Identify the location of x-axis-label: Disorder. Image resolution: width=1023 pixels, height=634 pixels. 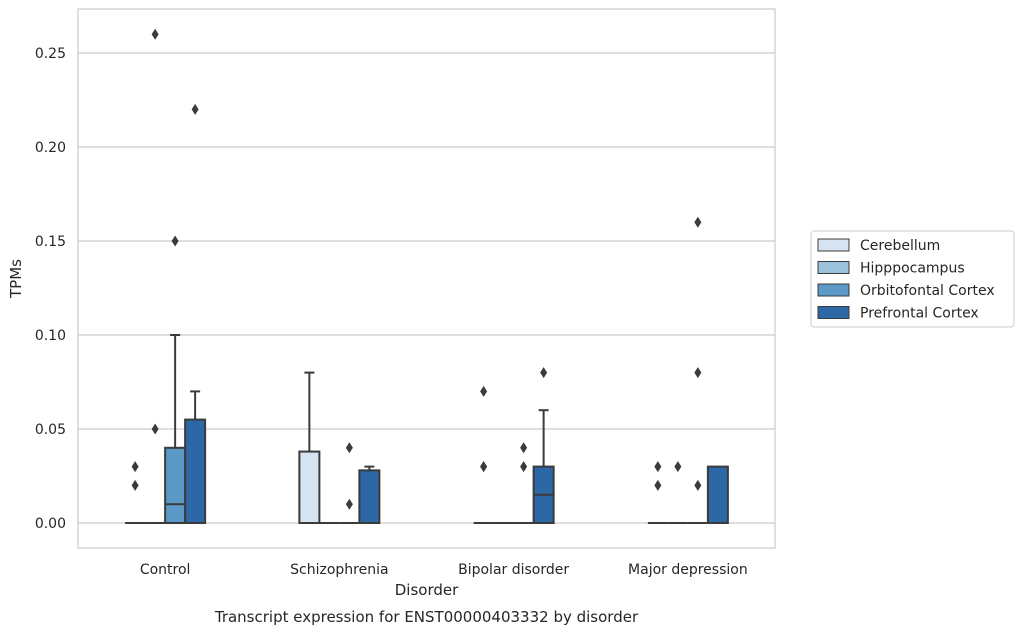
(427, 590).